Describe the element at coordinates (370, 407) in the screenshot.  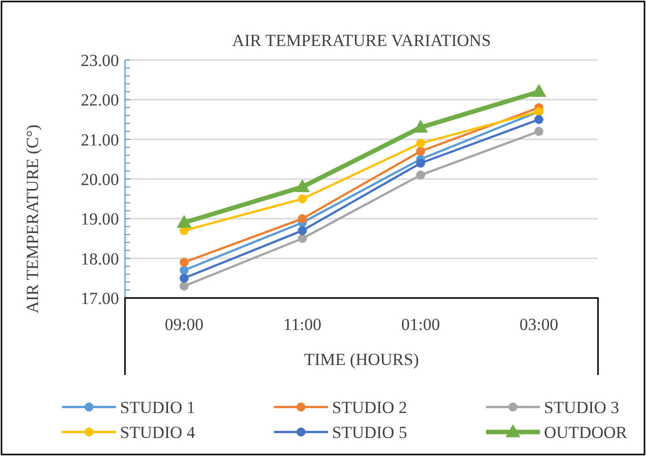
I see `legend-label: STUDIO 2` at that location.